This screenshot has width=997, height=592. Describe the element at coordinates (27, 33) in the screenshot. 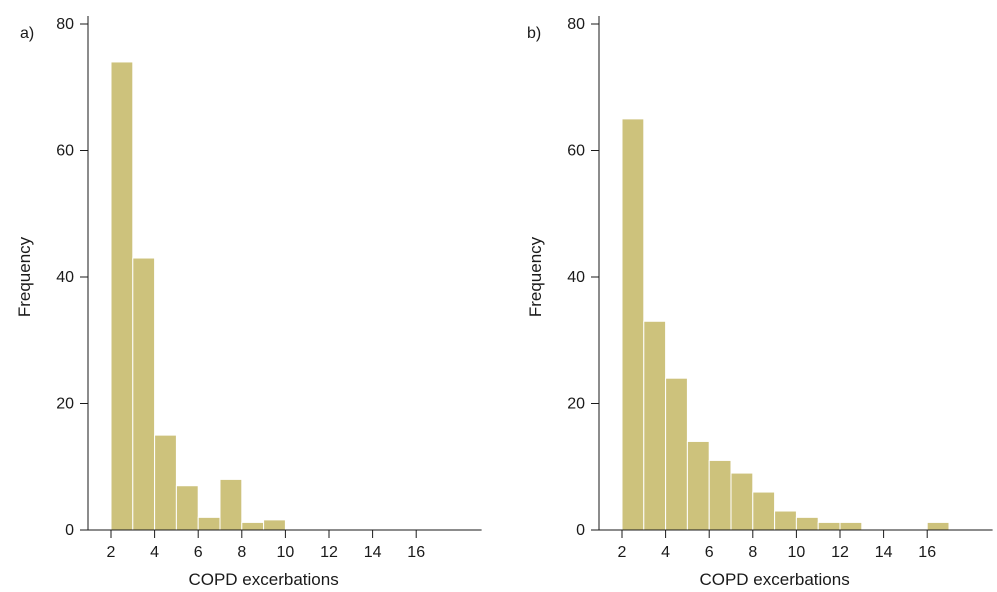

I see `panel-label: a)` at that location.